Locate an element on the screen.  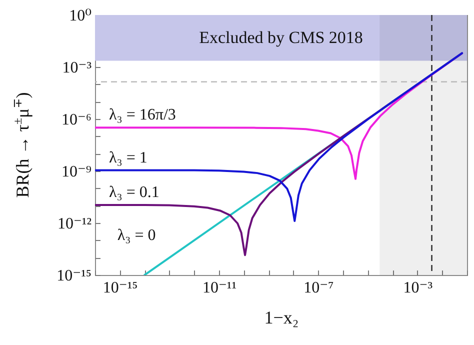
x-tick-label: 10⁻¹¹ is located at coordinates (219, 288).